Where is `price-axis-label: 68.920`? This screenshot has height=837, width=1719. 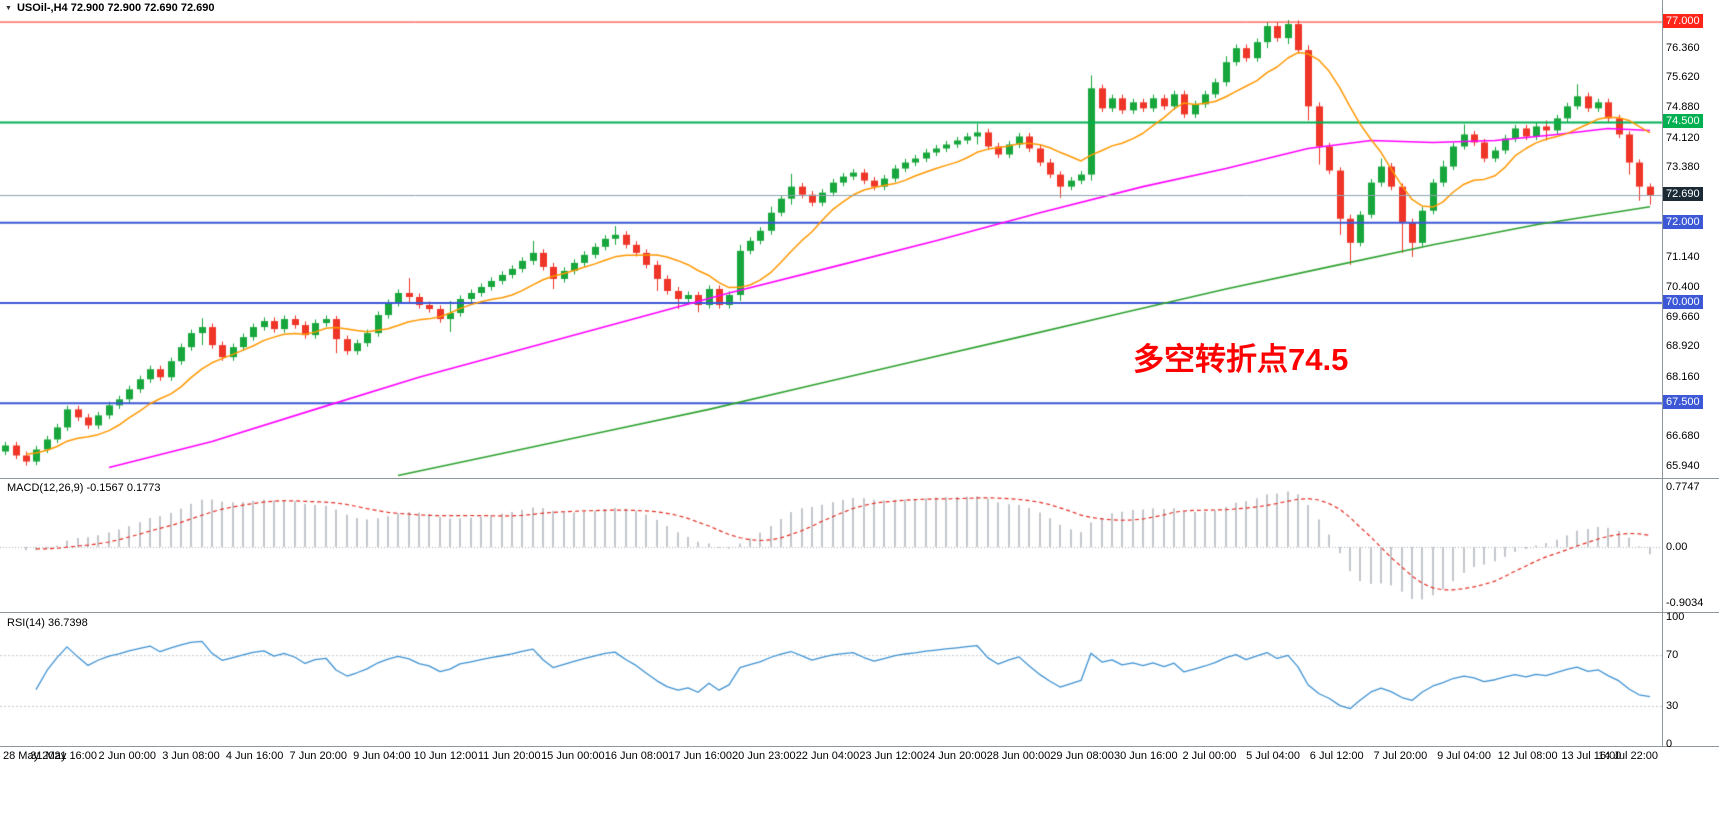 price-axis-label: 68.920 is located at coordinates (1683, 346).